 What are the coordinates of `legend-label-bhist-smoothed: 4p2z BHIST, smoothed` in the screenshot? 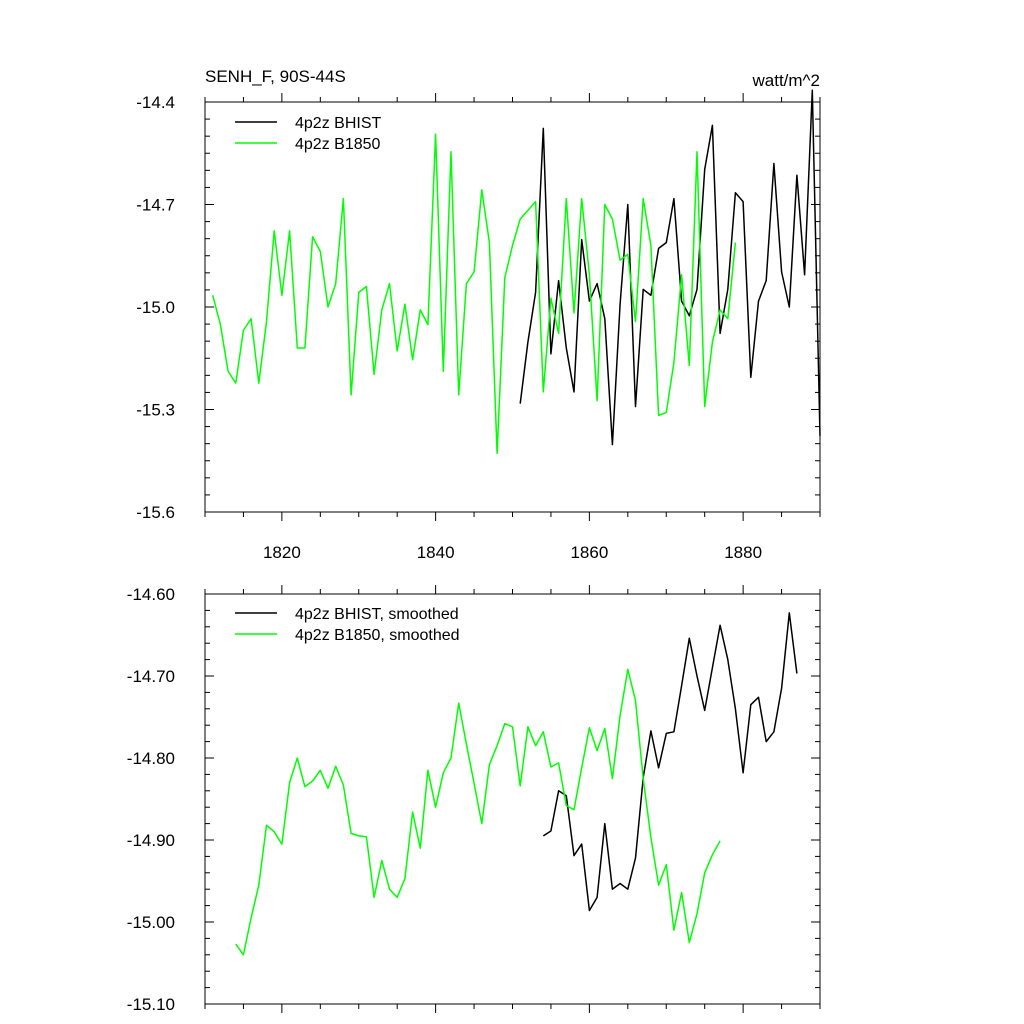 It's located at (377, 614).